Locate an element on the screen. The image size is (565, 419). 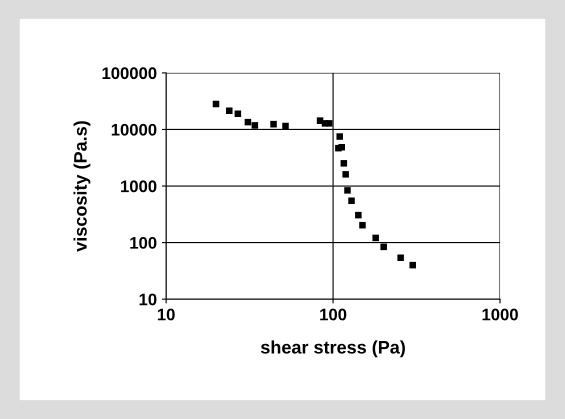
y-tick-label: 10 is located at coordinates (148, 300).